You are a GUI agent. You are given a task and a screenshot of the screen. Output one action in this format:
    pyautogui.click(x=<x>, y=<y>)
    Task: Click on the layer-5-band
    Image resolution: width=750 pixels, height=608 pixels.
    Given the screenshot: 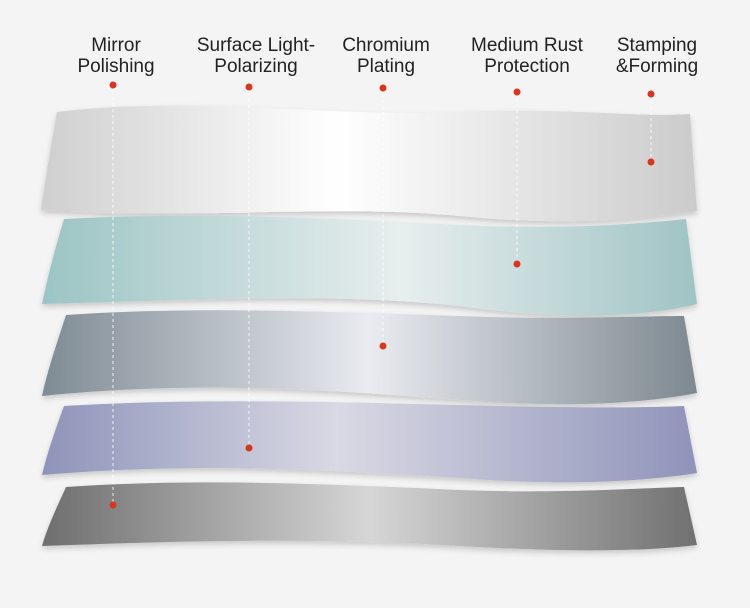 What is the action you would take?
    pyautogui.click(x=369, y=516)
    